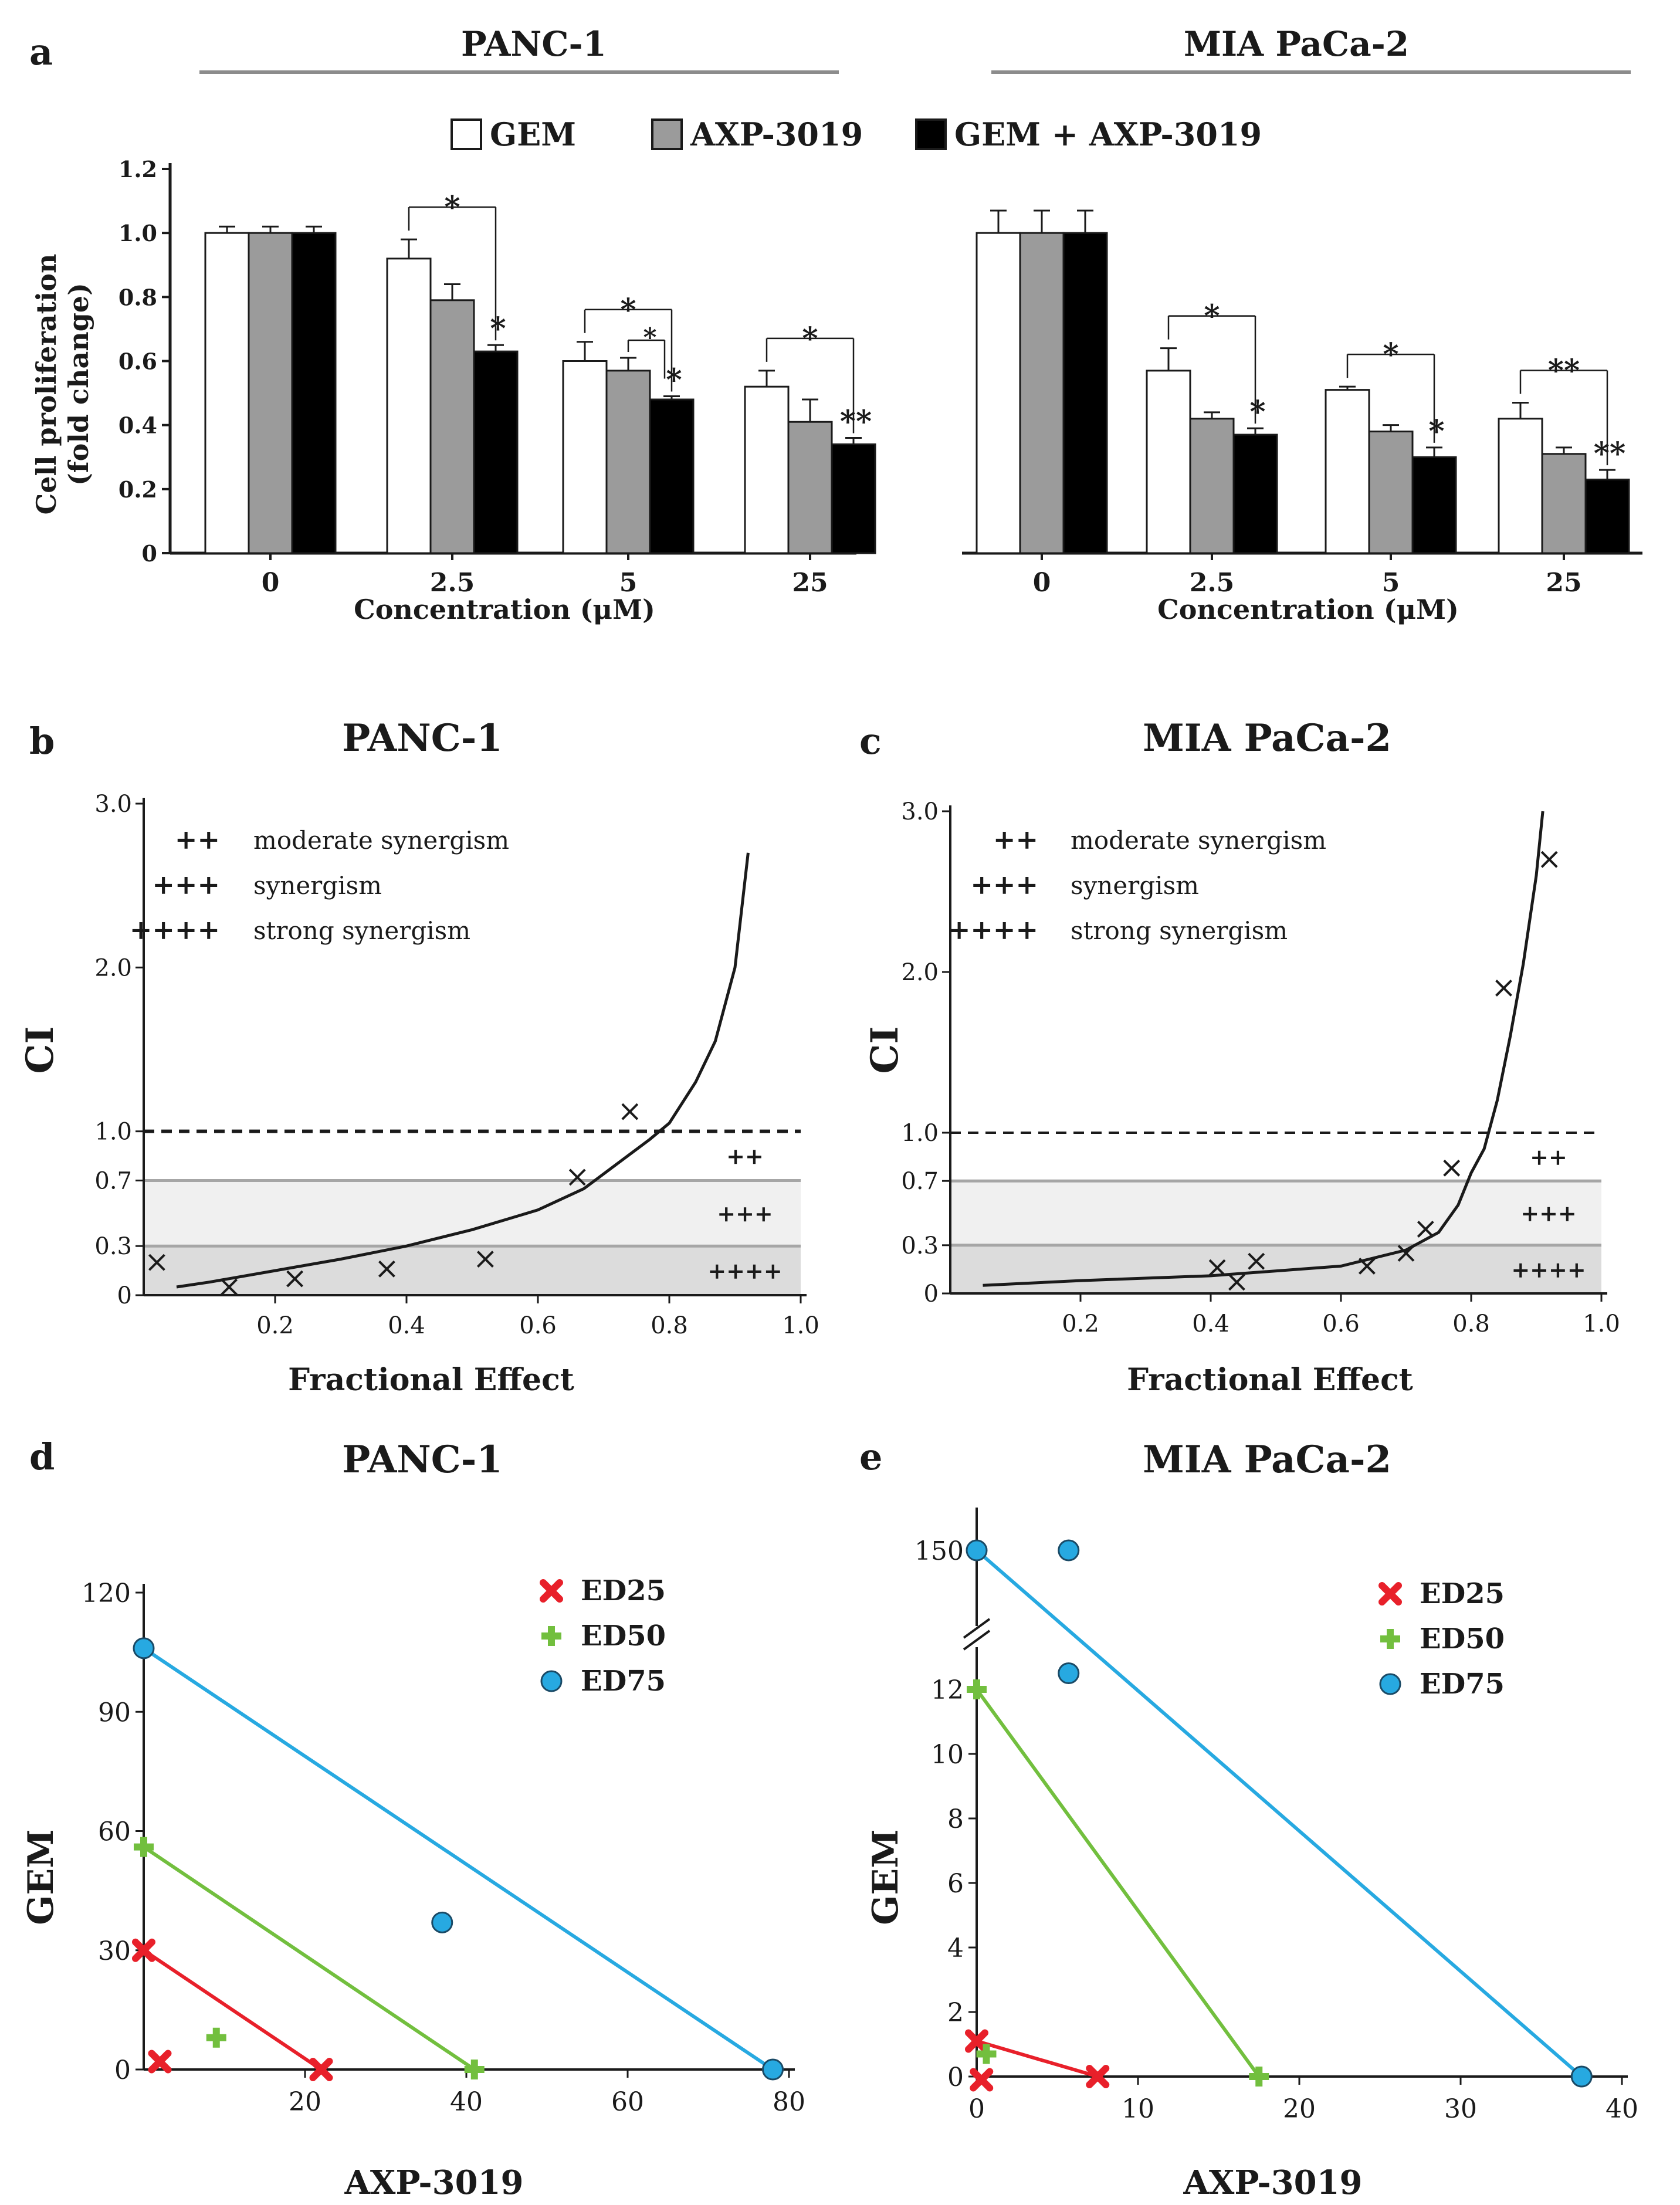 Image resolution: width=1680 pixels, height=2205 pixels. What do you see at coordinates (137, 425) in the screenshot?
I see `y-tick-label: 0.4` at bounding box center [137, 425].